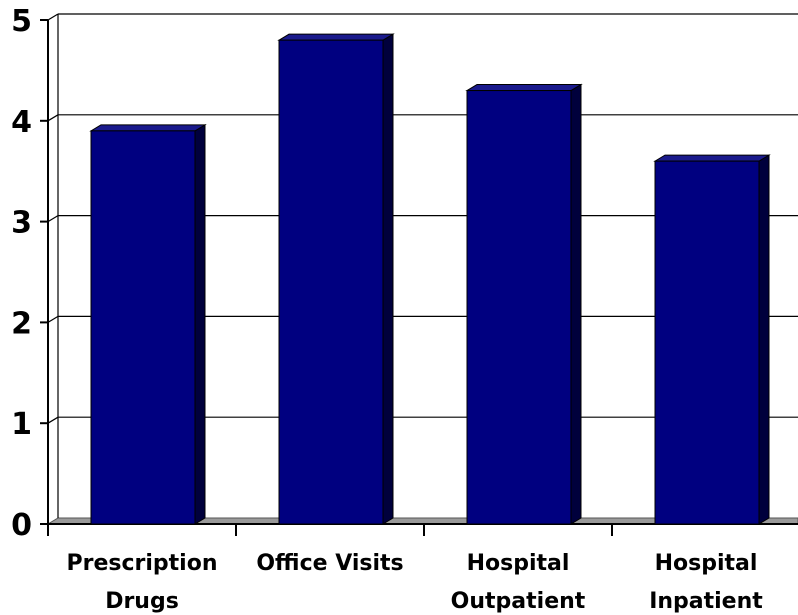 This screenshot has height=615, width=798. I want to click on y-tick-label: 0, so click(21, 525).